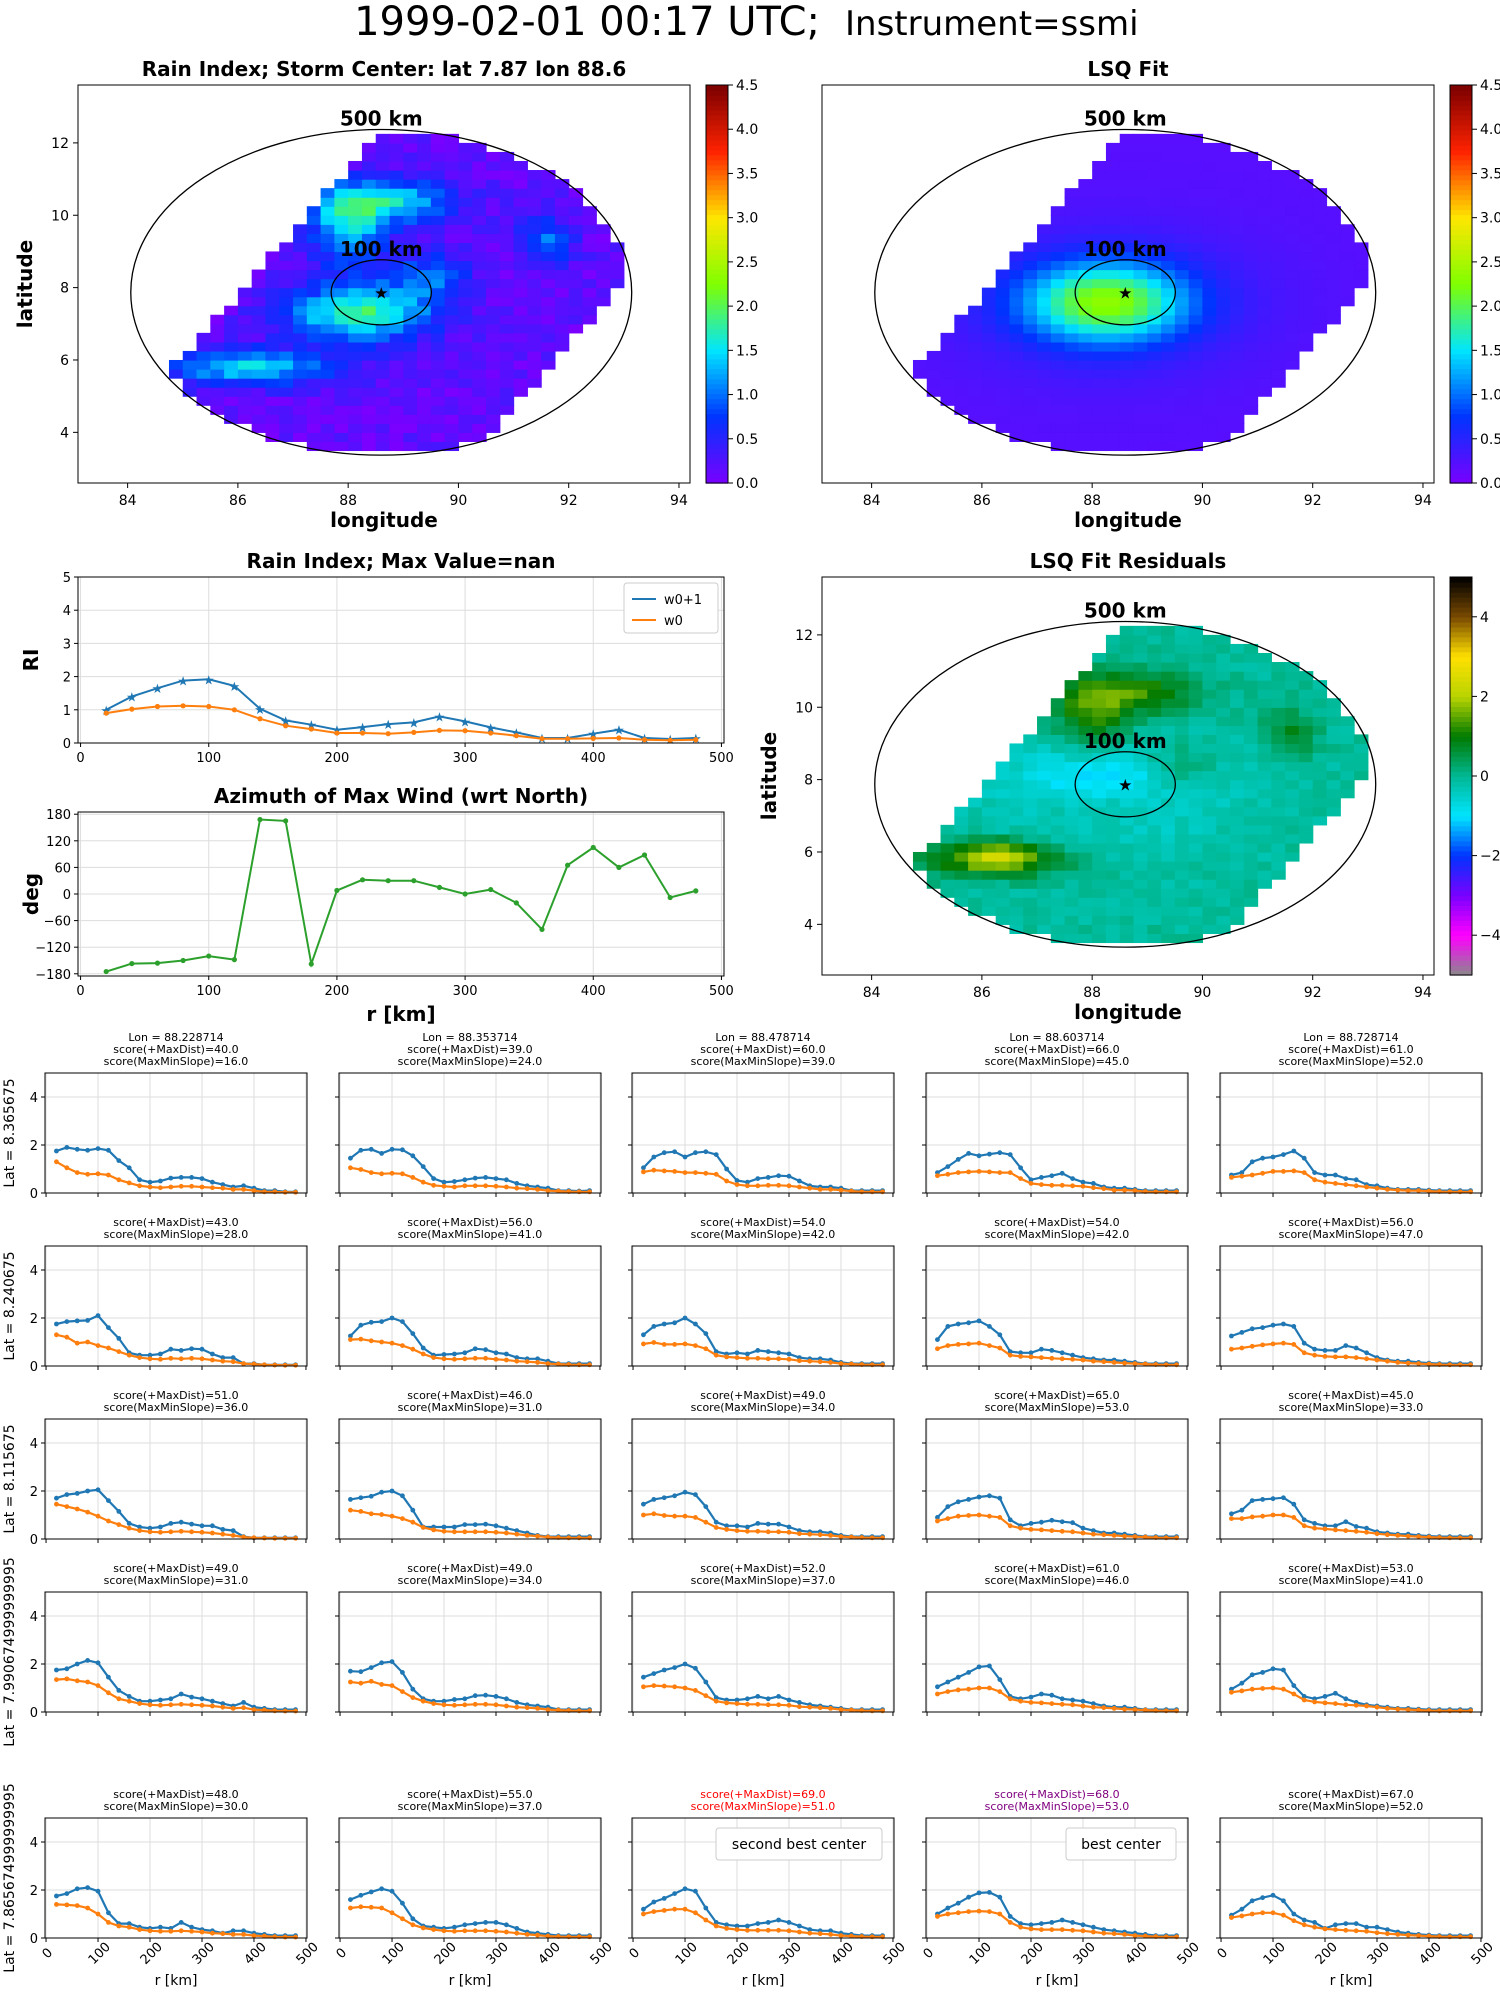 The image size is (1500, 2000). Describe the element at coordinates (799, 1844) in the screenshot. I see `annotation-box` at that location.